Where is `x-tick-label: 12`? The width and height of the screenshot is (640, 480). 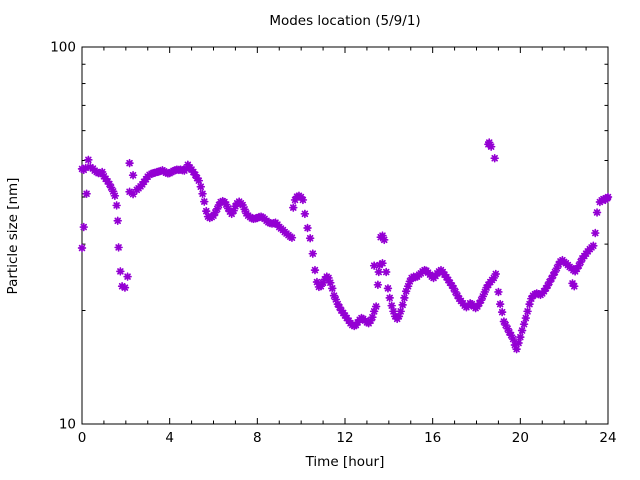
x-tick-label: 12 is located at coordinates (344, 438).